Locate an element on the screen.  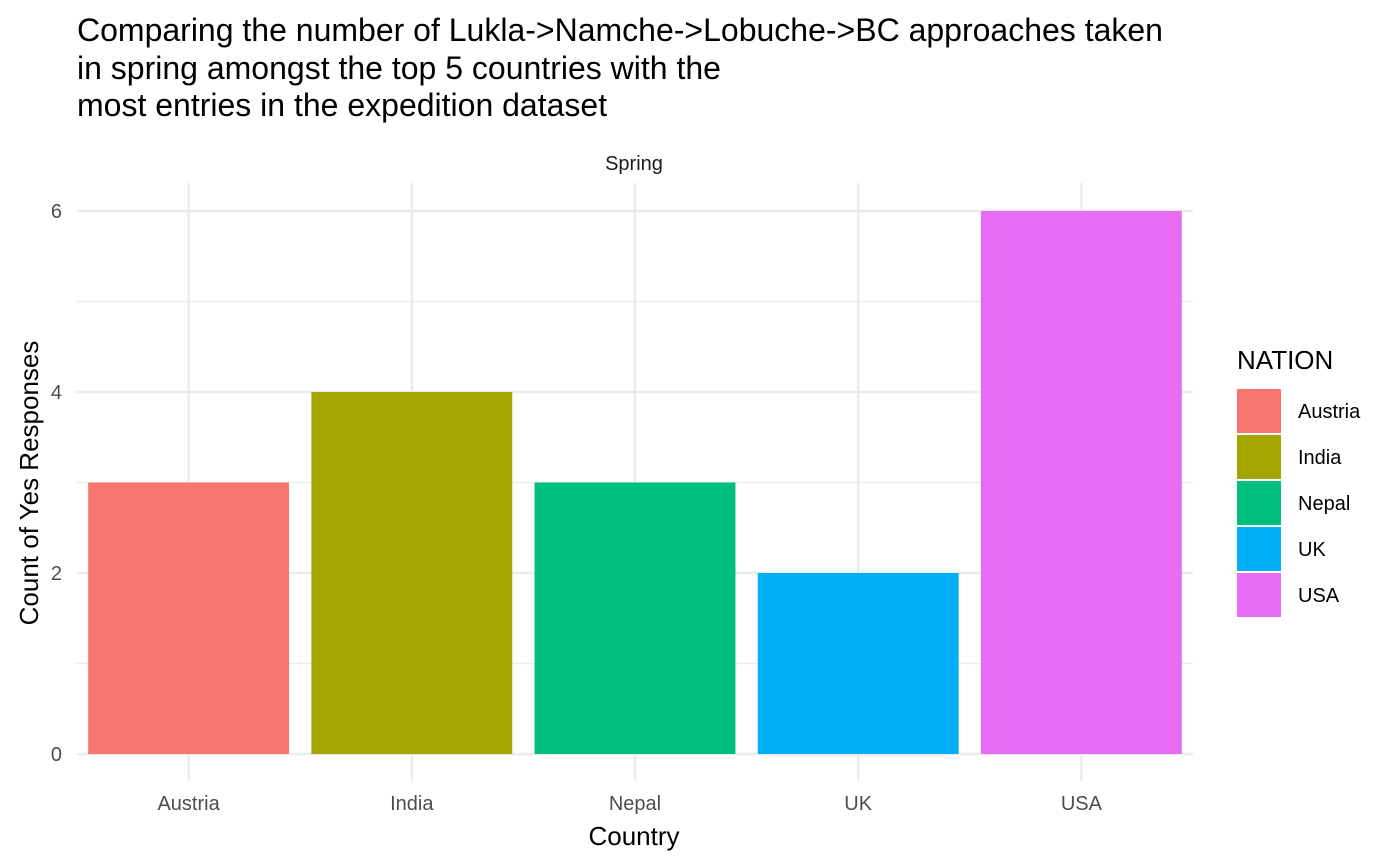
legend-key-usa is located at coordinates (1259, 595).